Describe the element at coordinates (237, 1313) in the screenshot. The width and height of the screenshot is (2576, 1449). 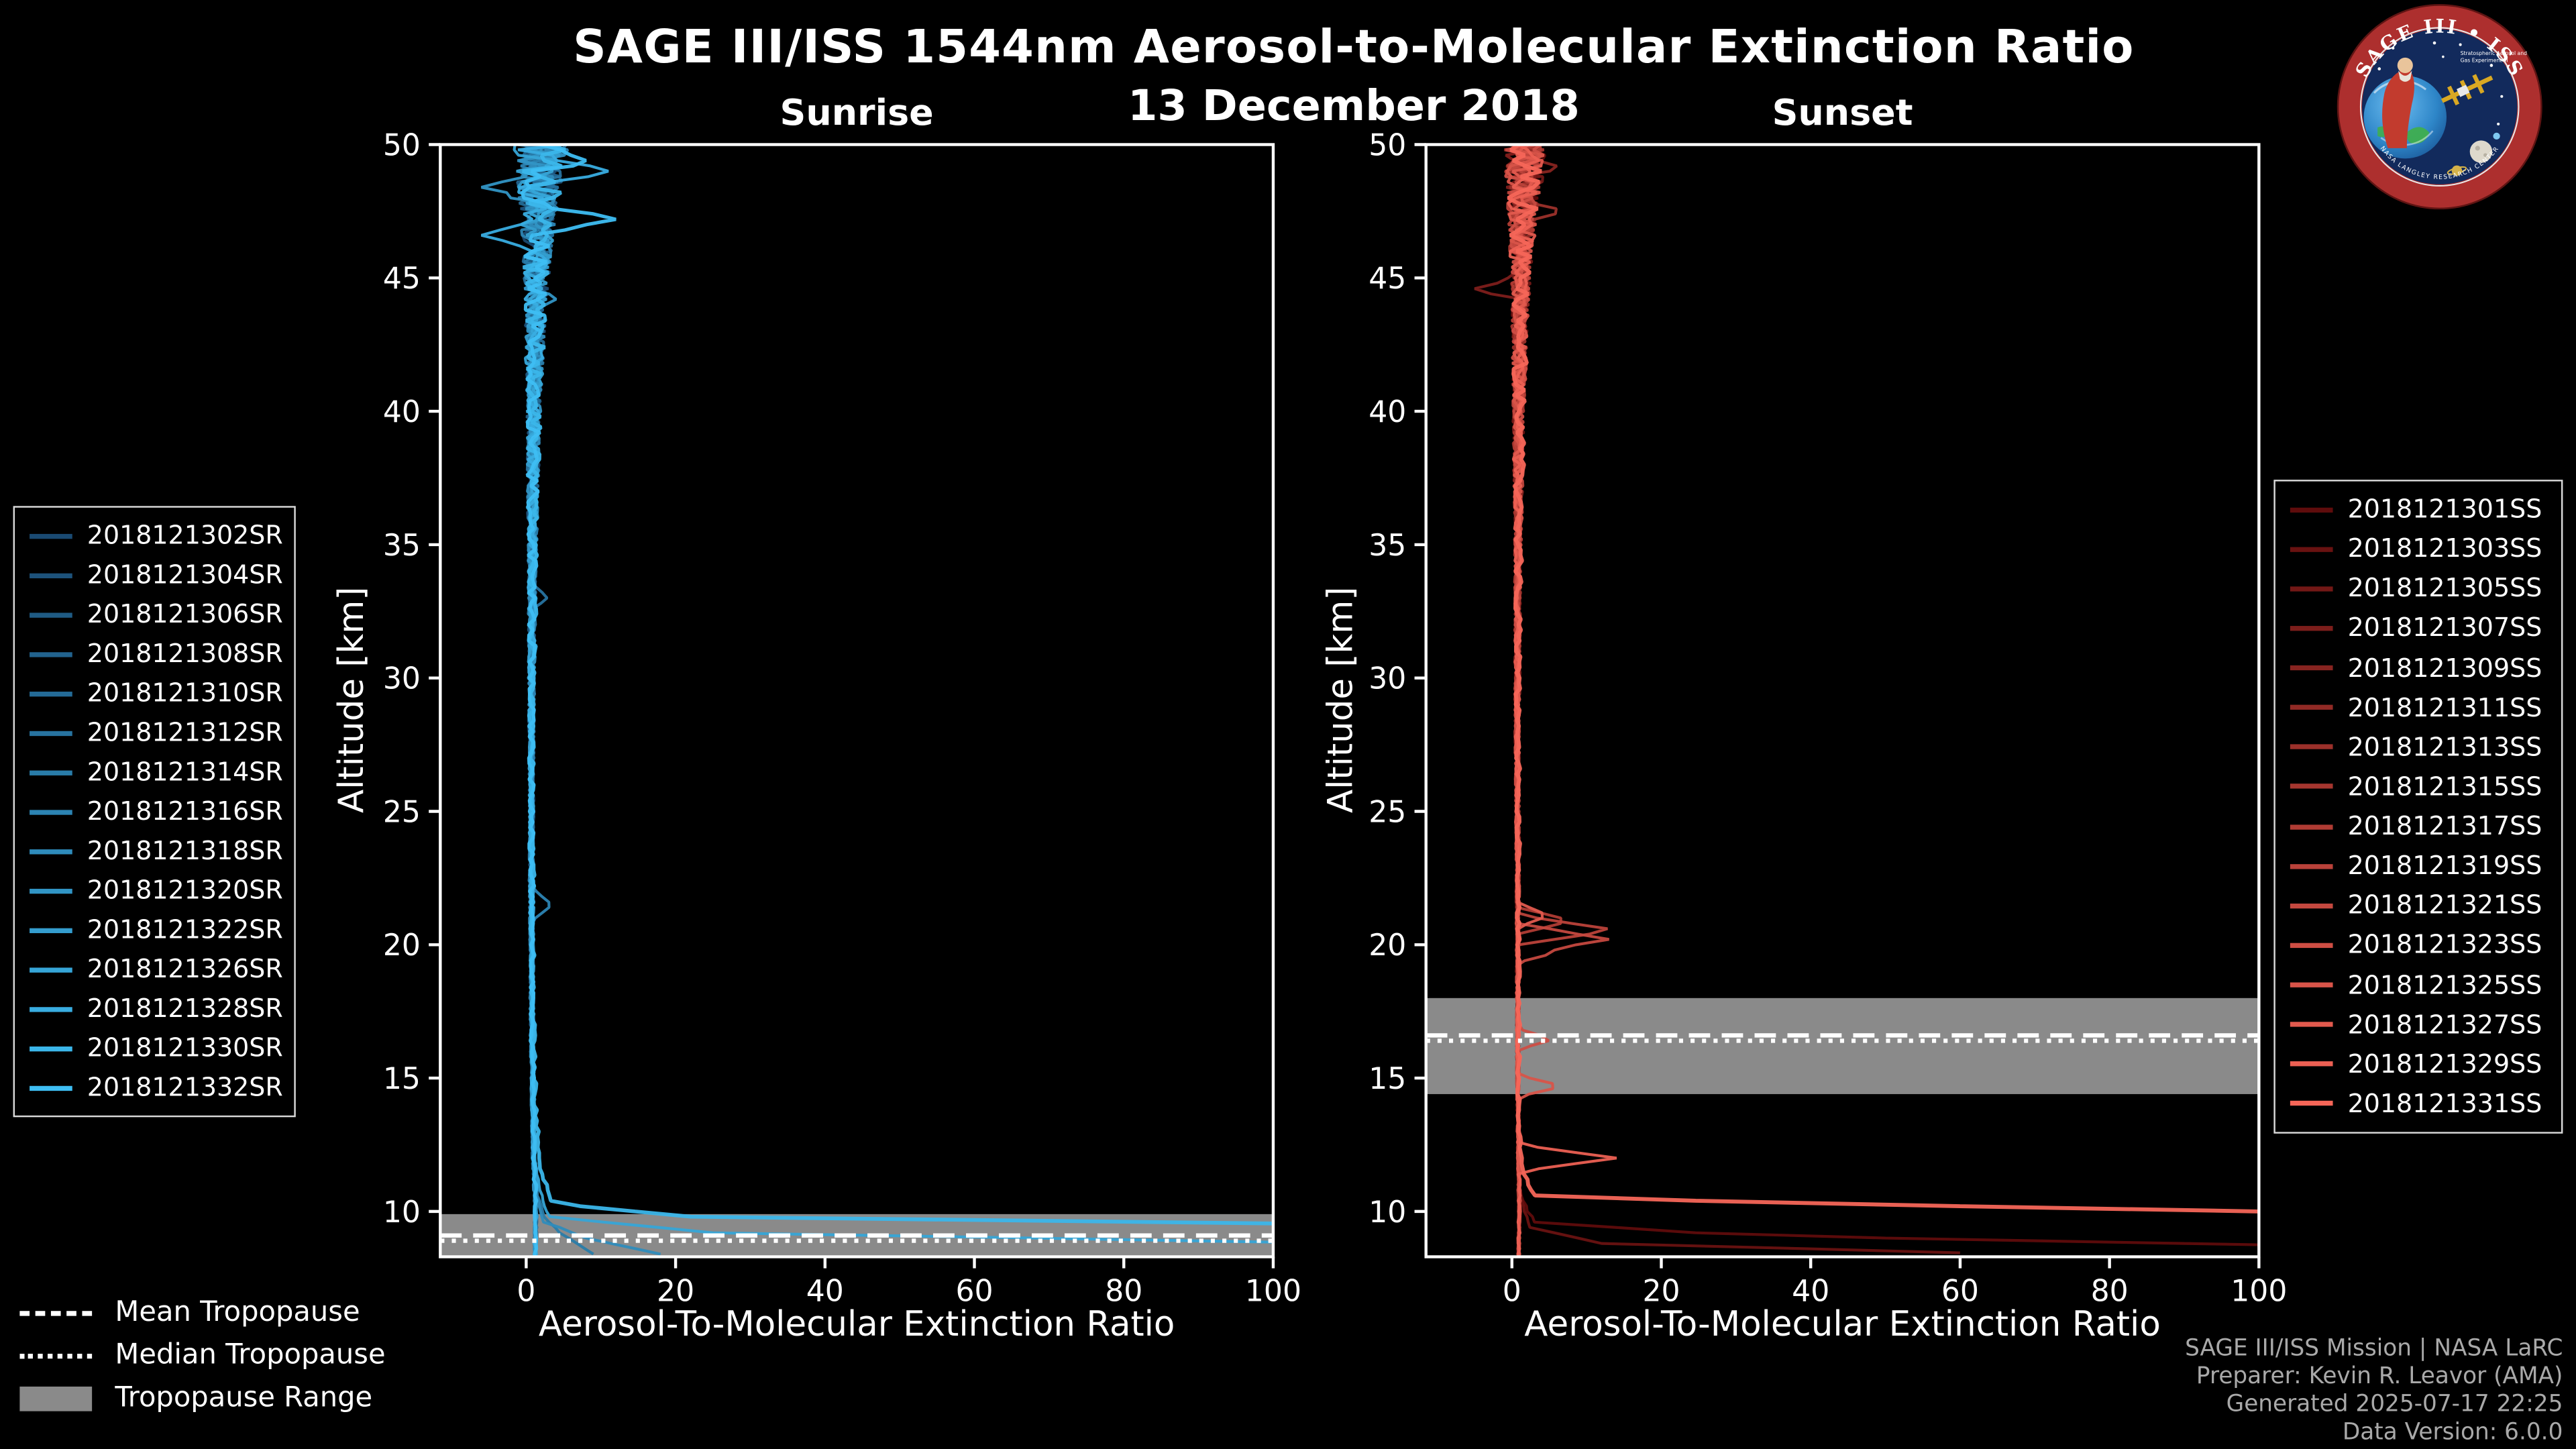
I see `mean-tropopause-label: Mean Tropopause` at that location.